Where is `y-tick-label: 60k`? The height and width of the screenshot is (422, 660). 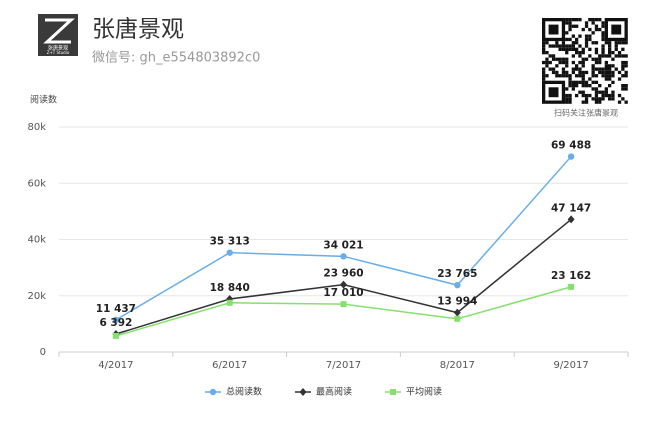
y-tick-label: 60k is located at coordinates (36, 183).